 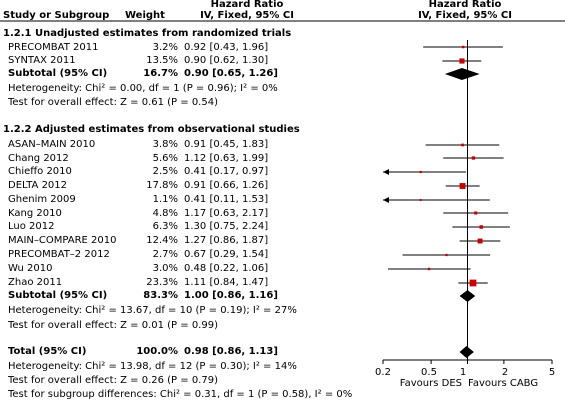 I want to click on study-weight: 2.5%, so click(x=165, y=171).